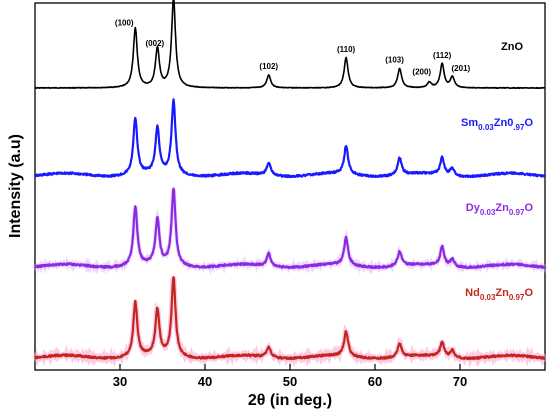 Image resolution: width=550 pixels, height=417 pixels. I want to click on x-tick-label: 60, so click(375, 381).